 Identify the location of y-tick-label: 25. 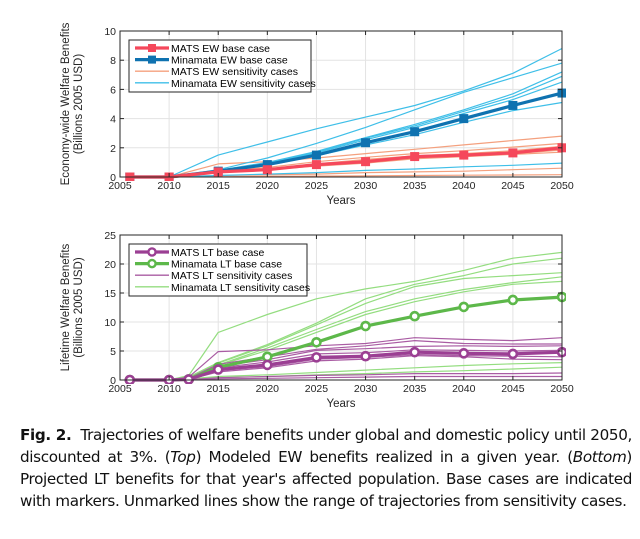
(110, 236).